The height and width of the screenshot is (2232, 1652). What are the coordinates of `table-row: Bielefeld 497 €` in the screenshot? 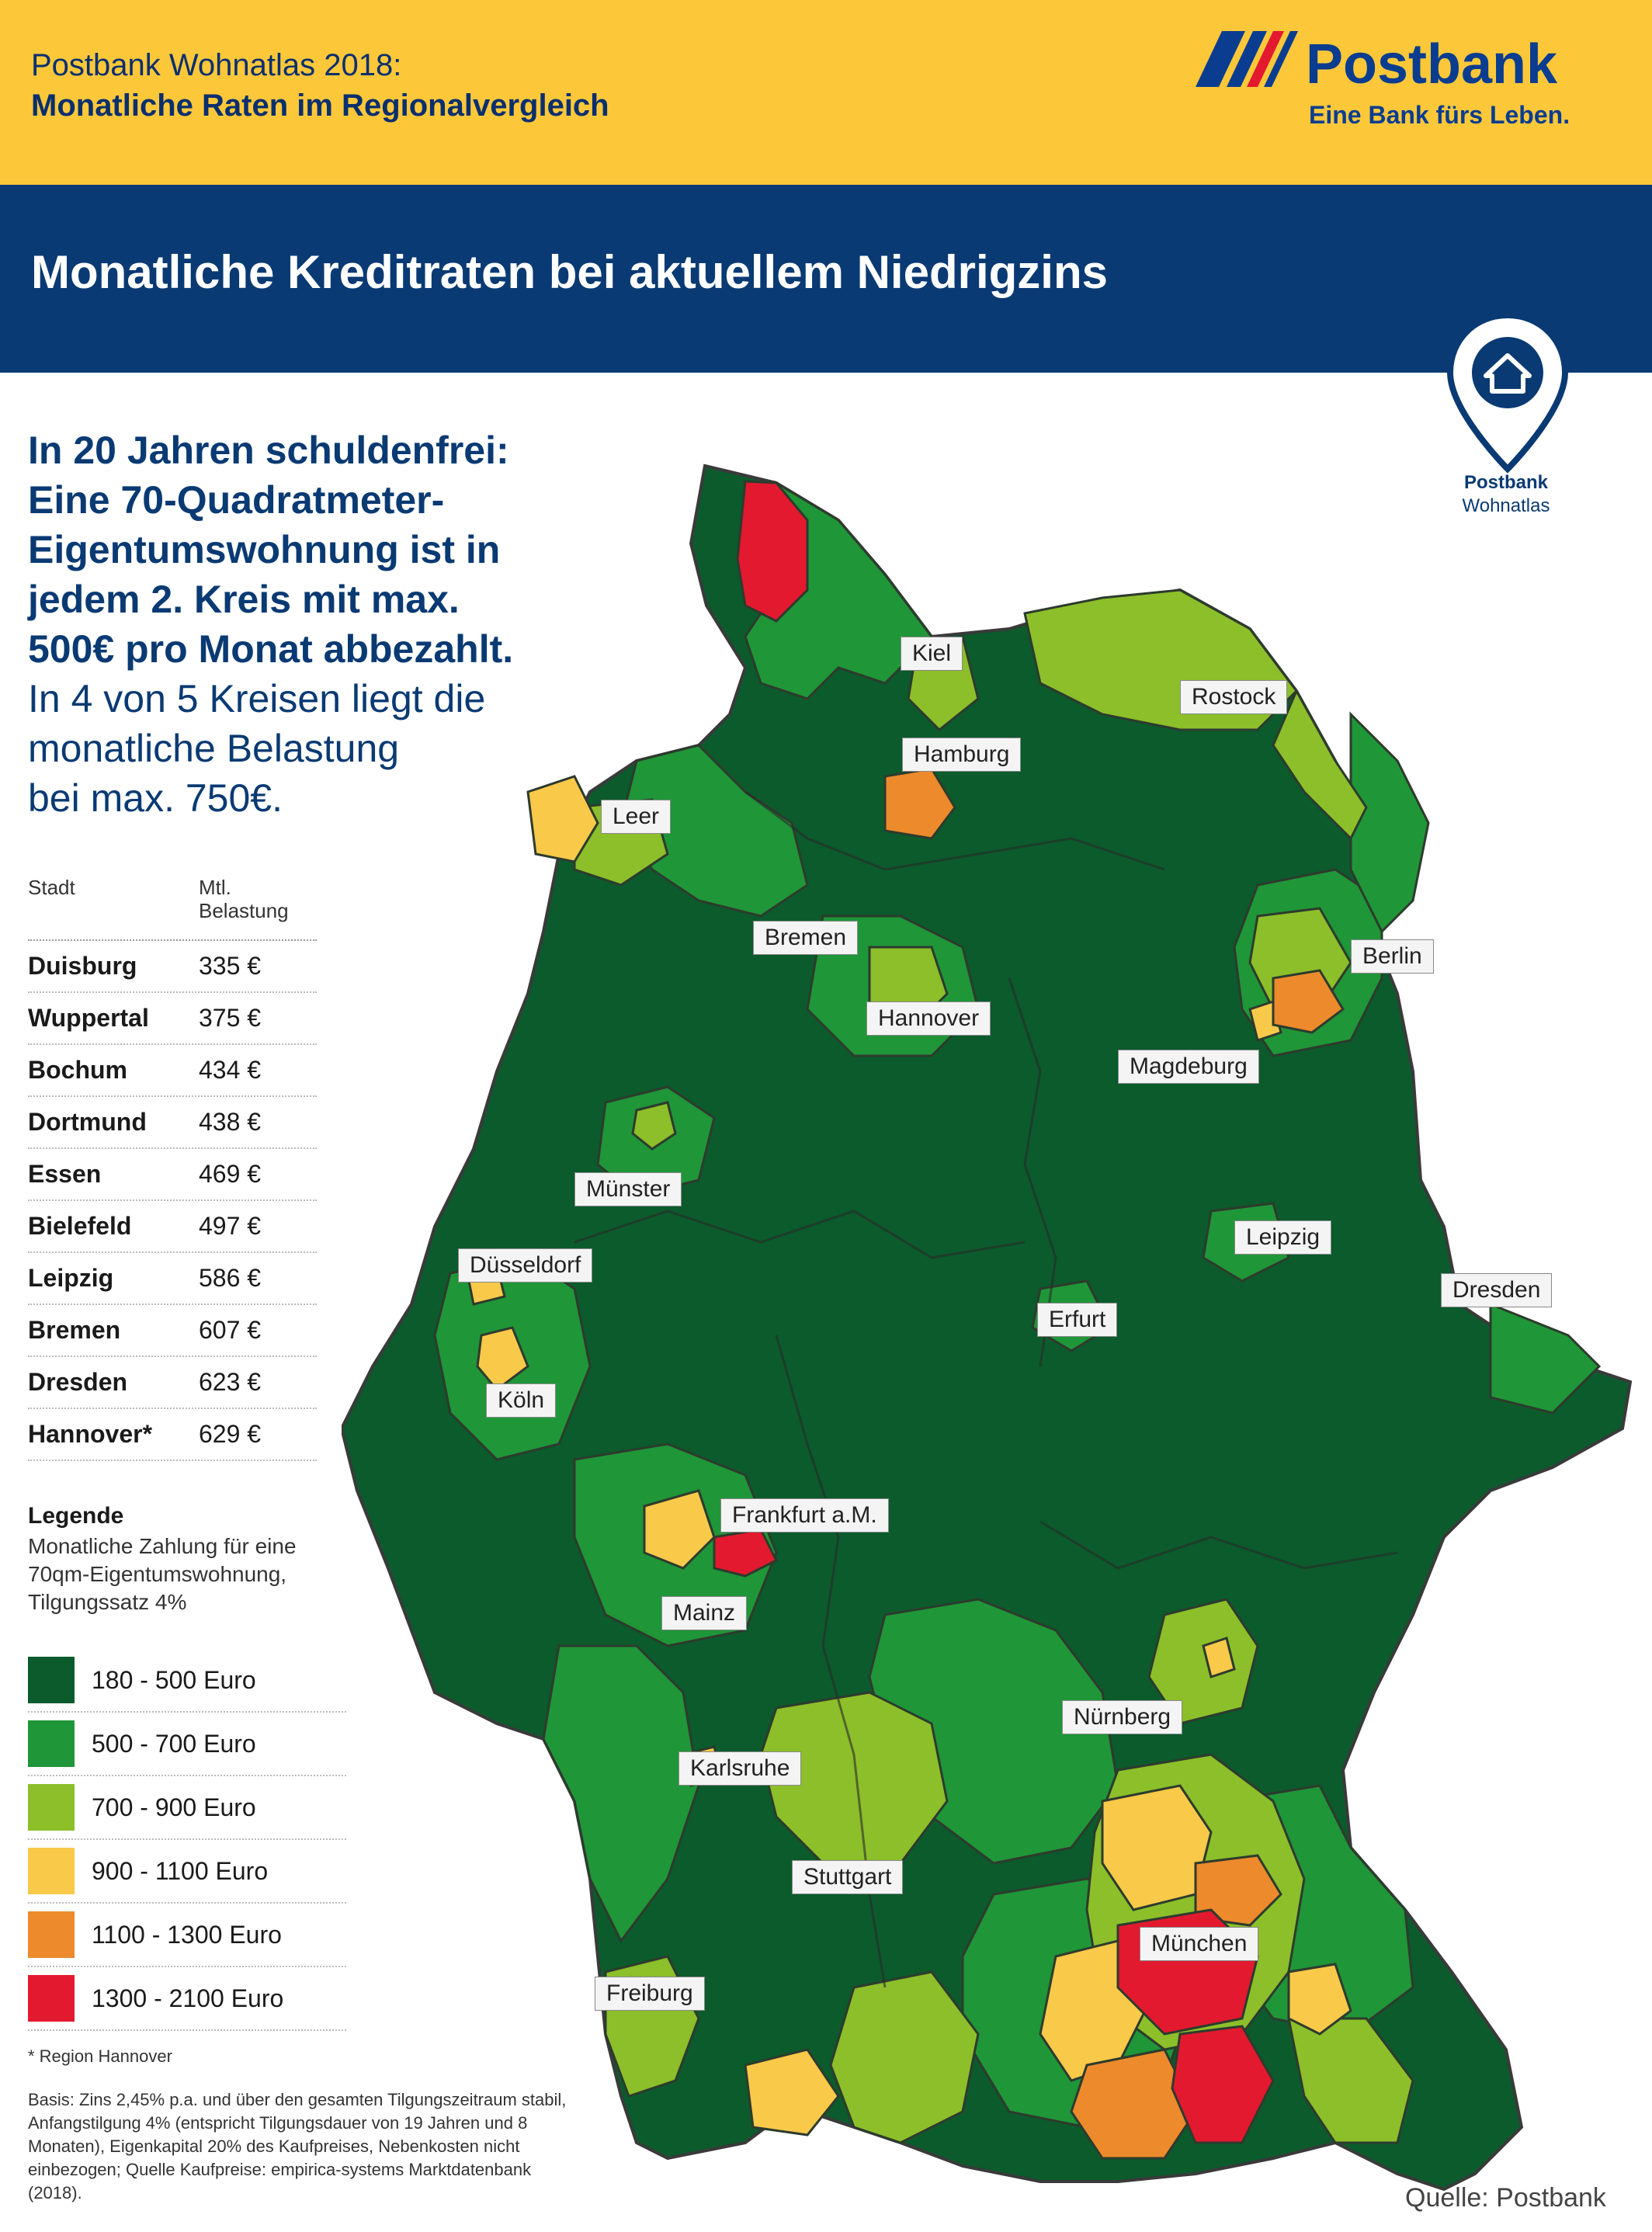 It's located at (172, 1227).